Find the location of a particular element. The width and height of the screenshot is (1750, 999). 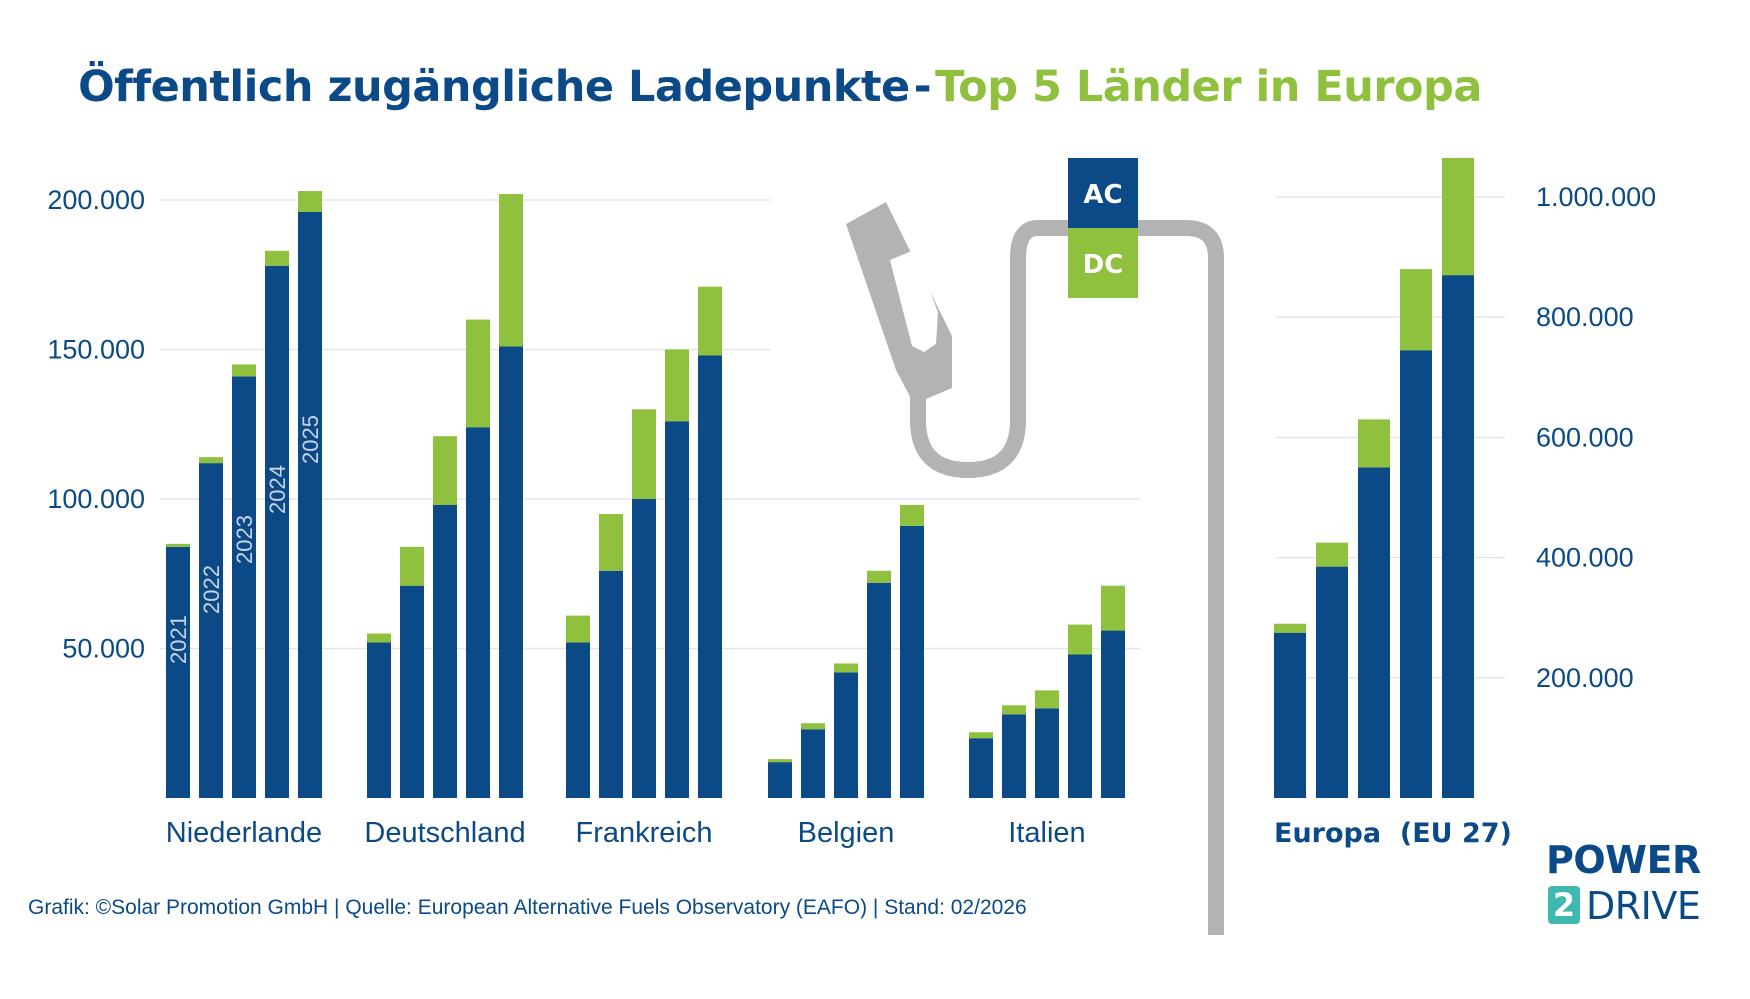

legend-ac-label: AC is located at coordinates (1102, 195).